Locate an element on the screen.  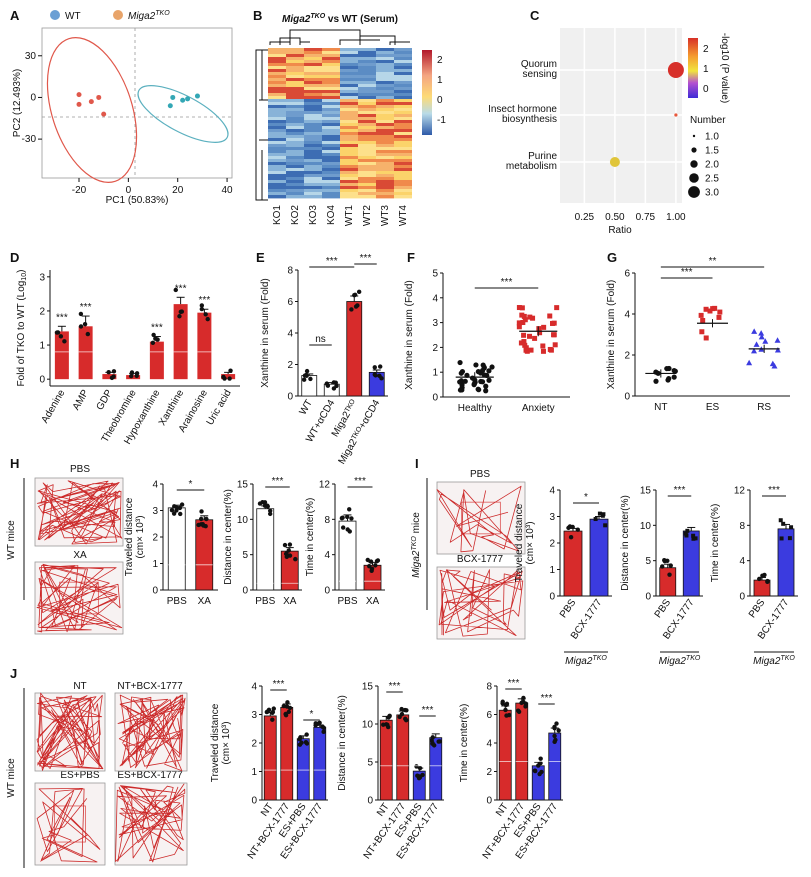
comparison-label: *** is located at coordinates (279, 684).